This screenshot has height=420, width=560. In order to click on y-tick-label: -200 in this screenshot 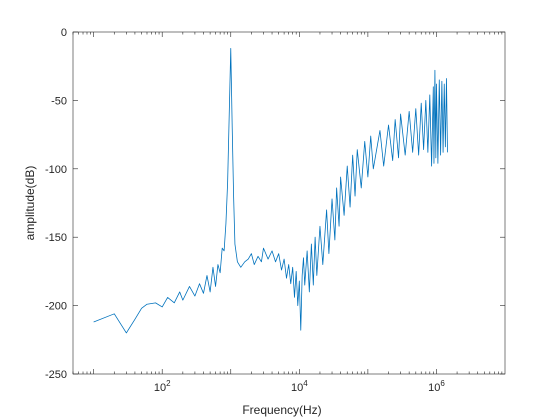, I will do `click(56, 307)`.